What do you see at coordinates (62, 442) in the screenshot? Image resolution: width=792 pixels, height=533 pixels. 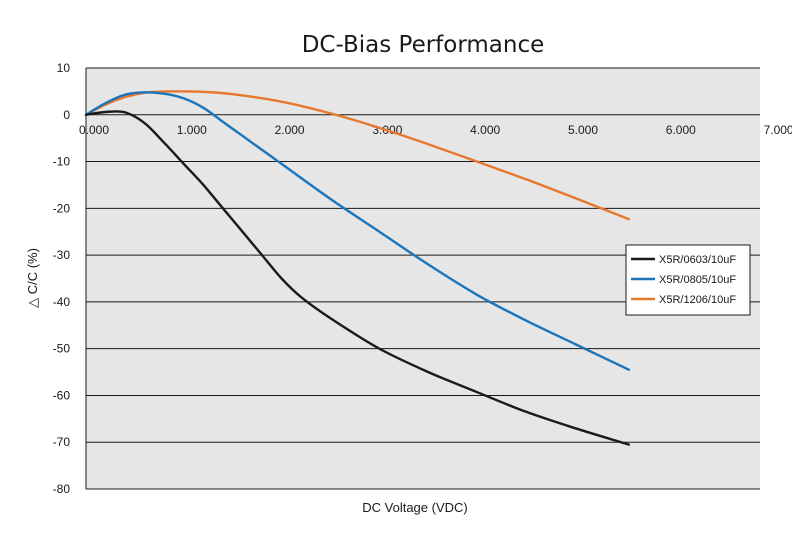 I see `y-tick-label: -70` at bounding box center [62, 442].